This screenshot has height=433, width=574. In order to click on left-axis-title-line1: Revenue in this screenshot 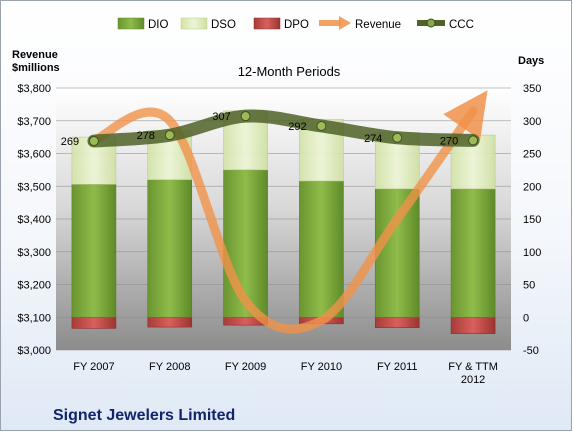, I will do `click(35, 55)`.